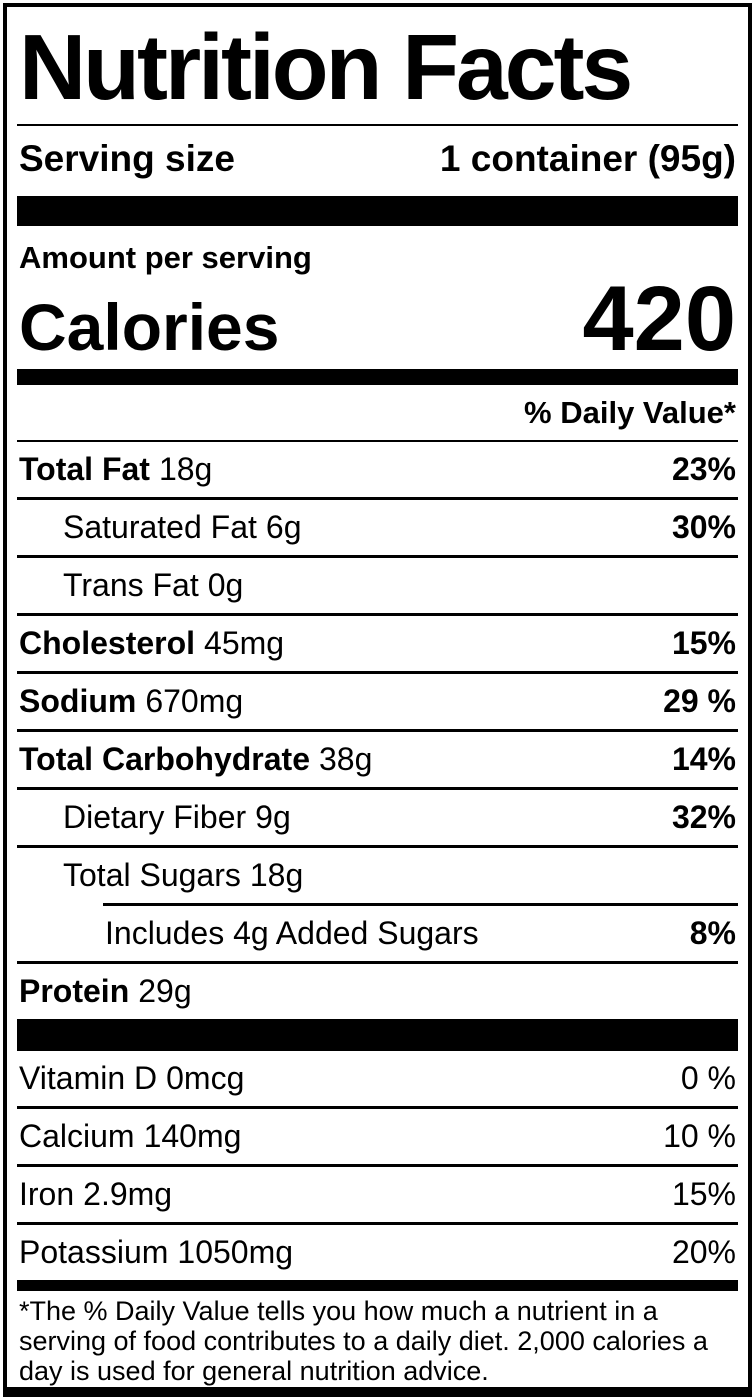  I want to click on micronutrient-amount: 0mcg, so click(205, 1078).